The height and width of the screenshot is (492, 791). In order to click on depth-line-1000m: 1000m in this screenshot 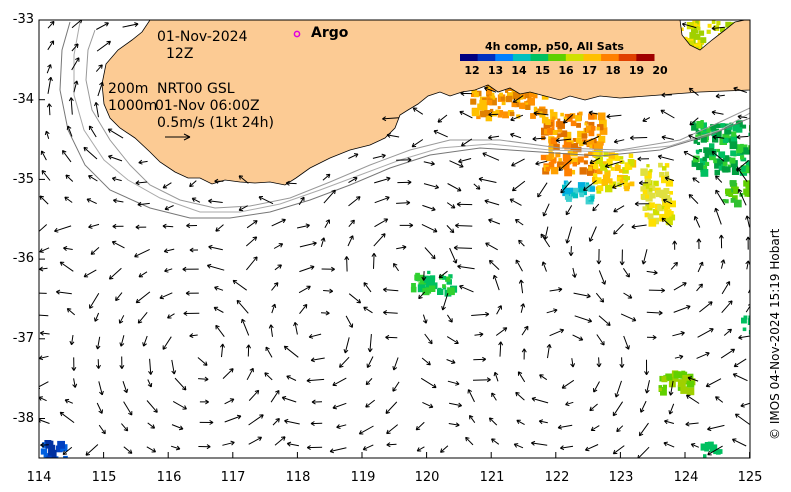, I will do `click(133, 106)`.